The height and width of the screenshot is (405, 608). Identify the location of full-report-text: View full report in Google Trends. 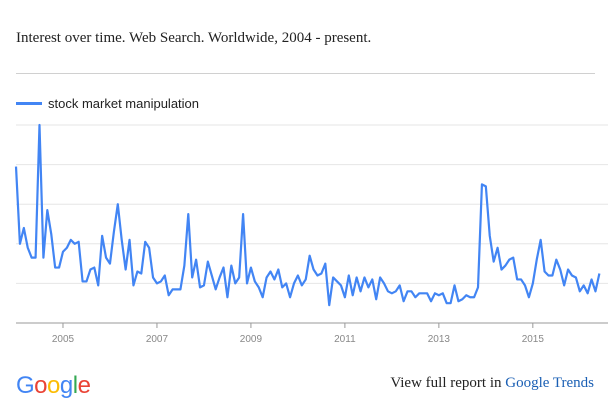
(492, 383).